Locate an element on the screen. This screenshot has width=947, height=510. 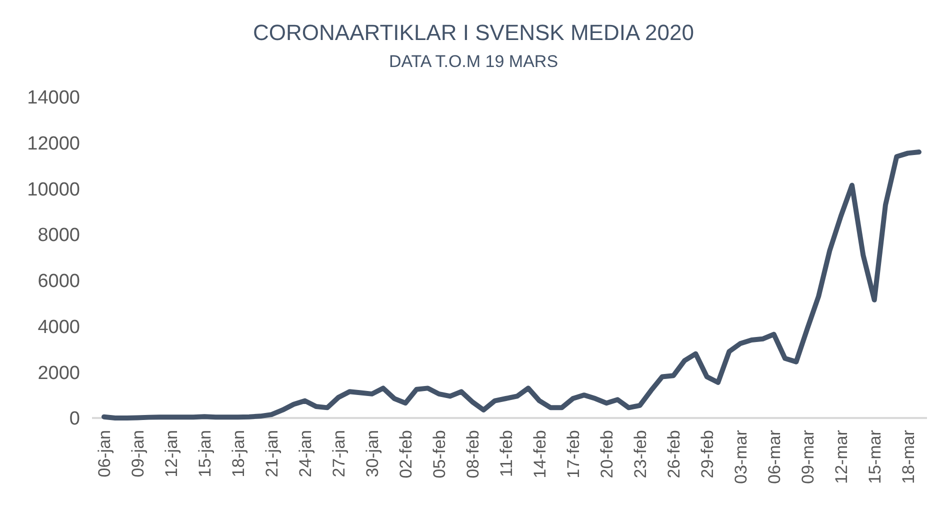
x-tick-label: 27-jan is located at coordinates (338, 454).